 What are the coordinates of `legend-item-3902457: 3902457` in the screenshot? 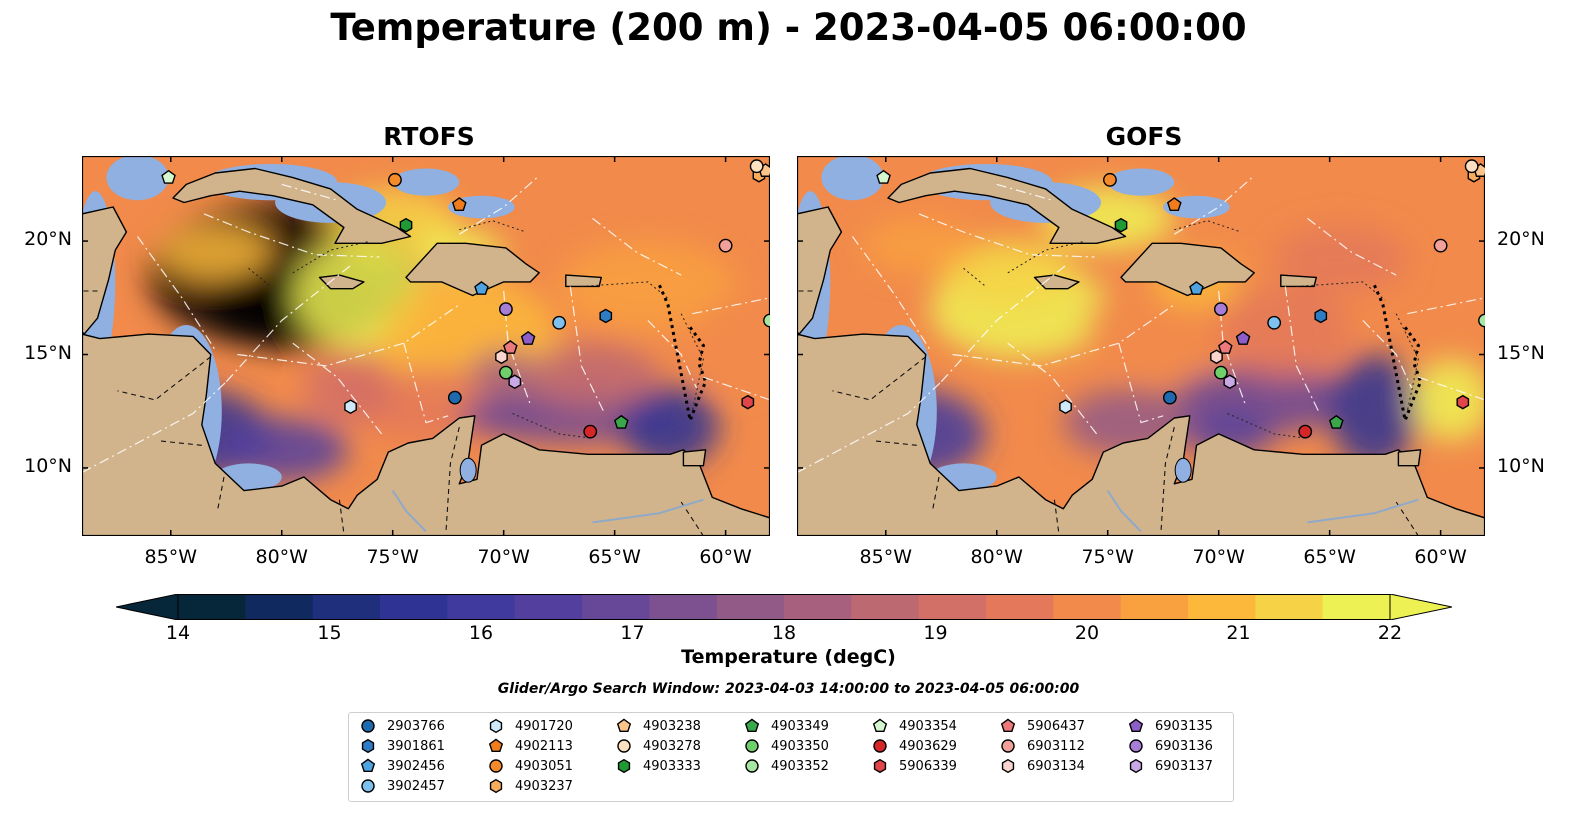 It's located at (402, 786).